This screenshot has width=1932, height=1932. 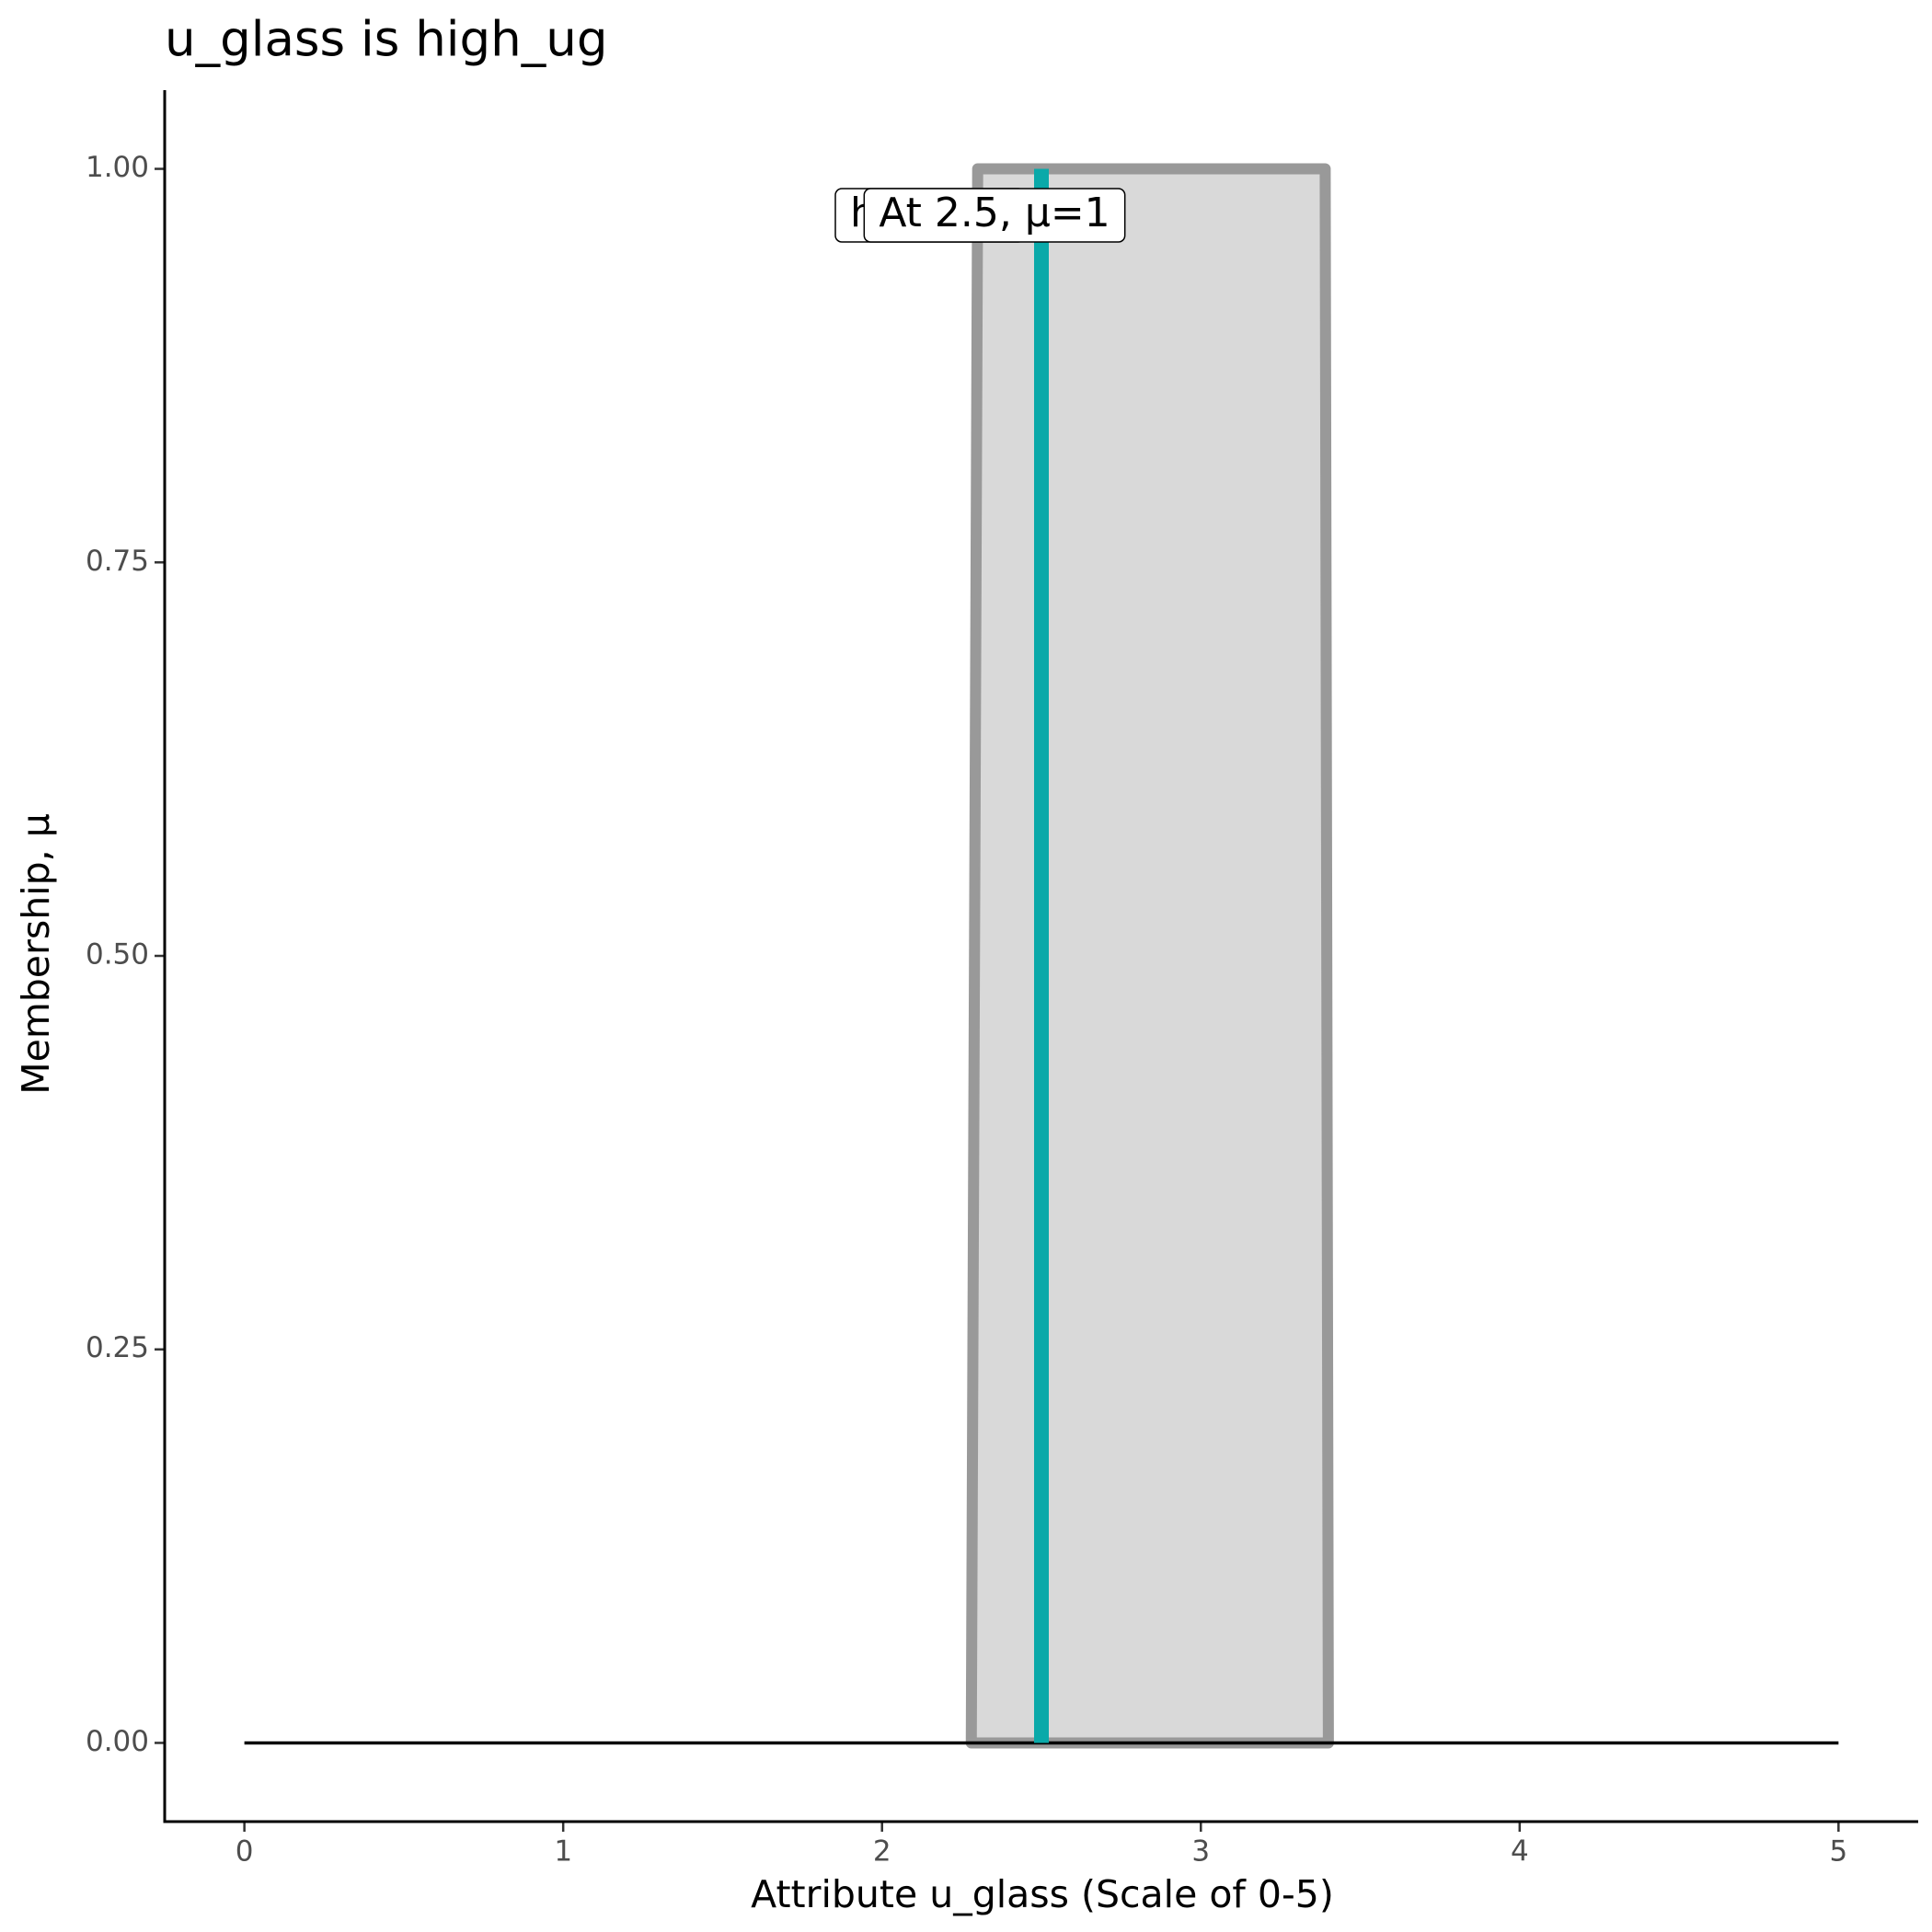 I want to click on marker-label-group: At 2.5, μ=1, so click(x=995, y=215).